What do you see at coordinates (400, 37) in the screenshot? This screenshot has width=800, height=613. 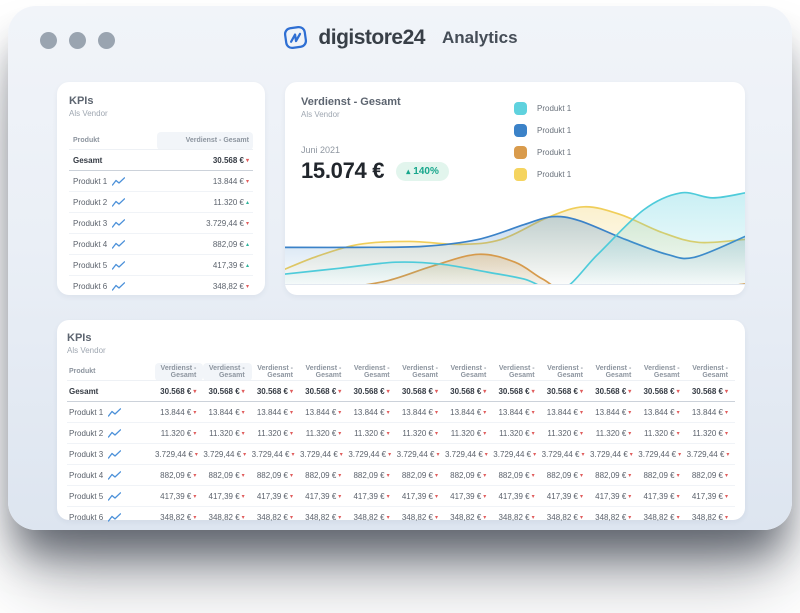 I see `app-header: digistore24 Analytics` at bounding box center [400, 37].